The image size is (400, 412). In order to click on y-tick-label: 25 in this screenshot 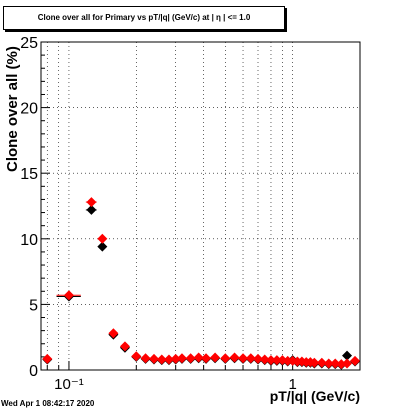, I will do `click(29, 43)`.